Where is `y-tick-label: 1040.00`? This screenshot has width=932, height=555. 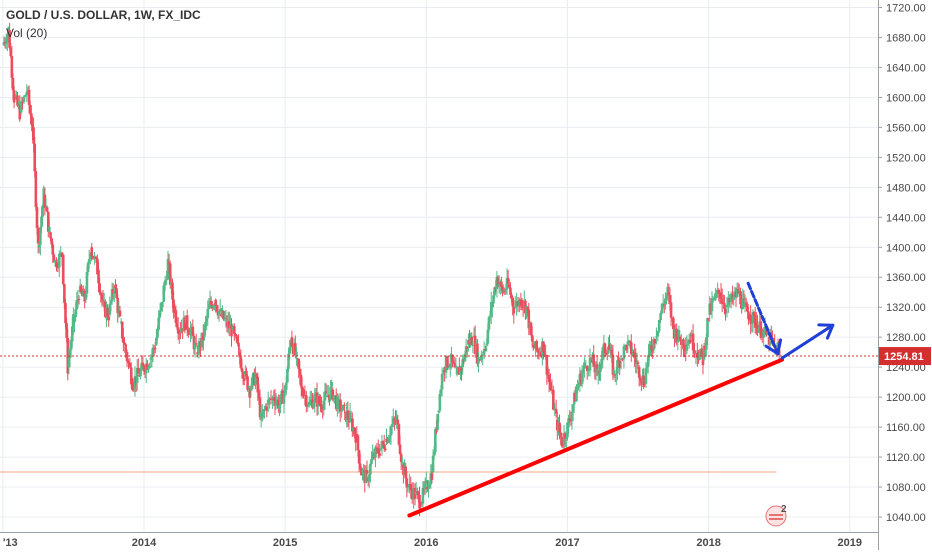
y-tick-label: 1040.00 is located at coordinates (906, 518).